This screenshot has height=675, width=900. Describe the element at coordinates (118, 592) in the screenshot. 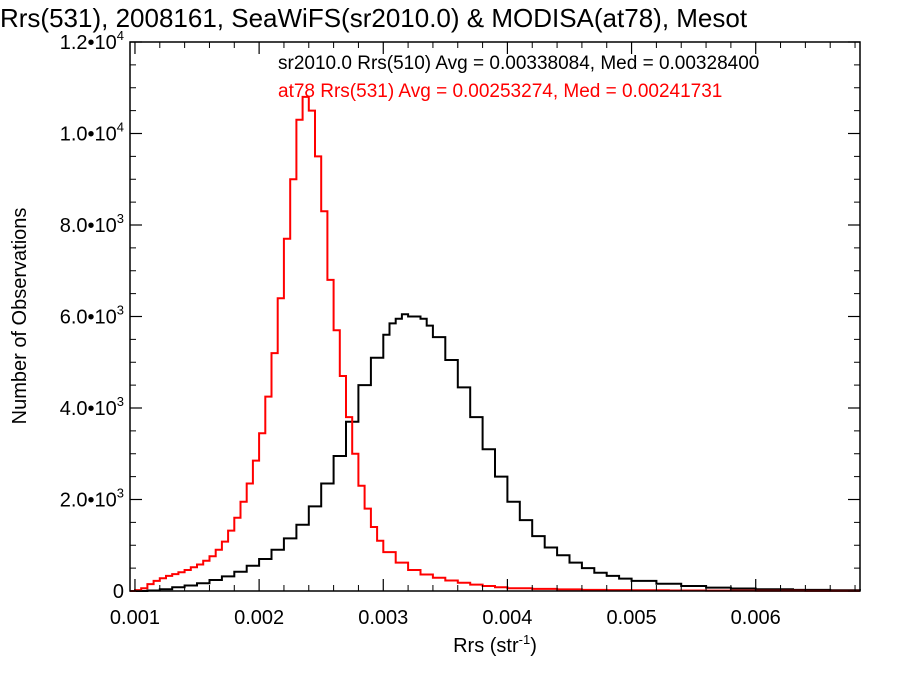

I see `y-tick-label: 0` at that location.